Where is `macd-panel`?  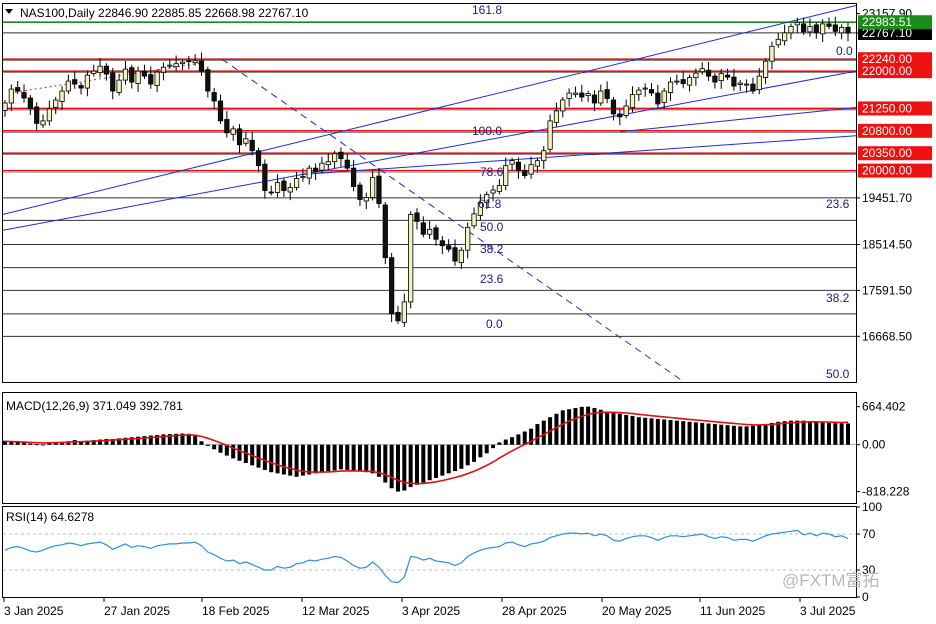 macd-panel is located at coordinates (429, 449).